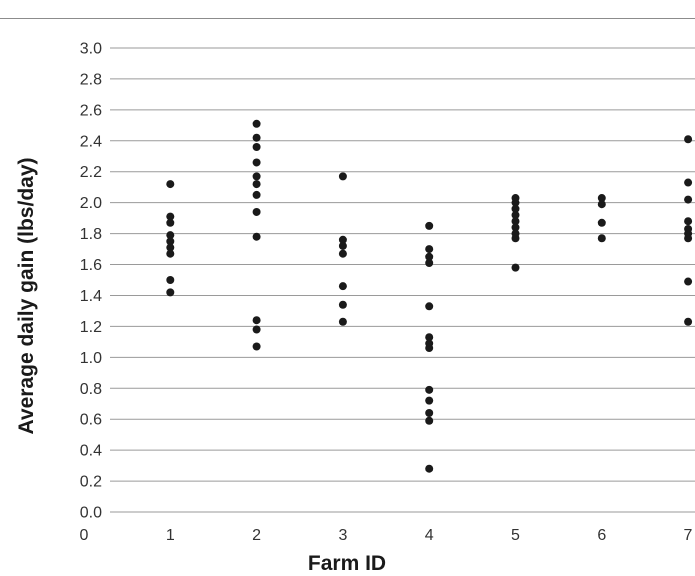 The image size is (695, 576). I want to click on y-tick-label: 3.0, so click(91, 49).